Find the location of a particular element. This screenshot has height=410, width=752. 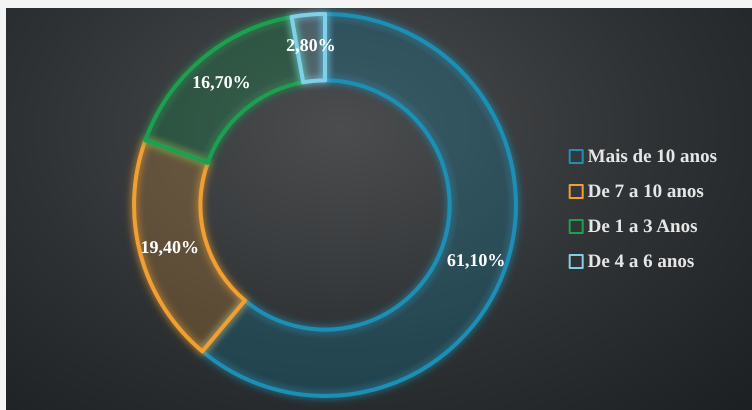

data-label: 19,40% is located at coordinates (170, 246).